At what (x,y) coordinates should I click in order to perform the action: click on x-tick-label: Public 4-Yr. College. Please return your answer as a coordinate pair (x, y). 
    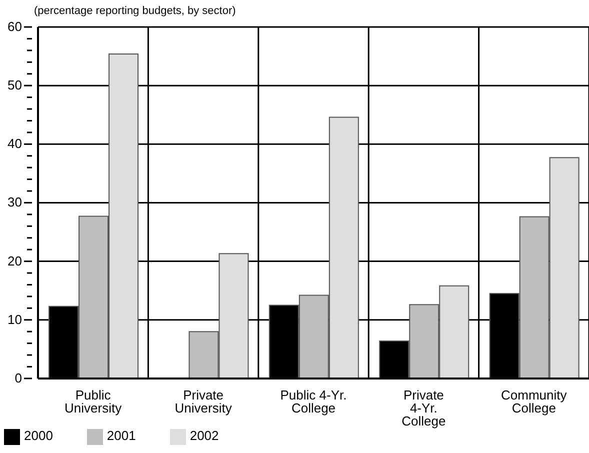
    Looking at the image, I should click on (313, 402).